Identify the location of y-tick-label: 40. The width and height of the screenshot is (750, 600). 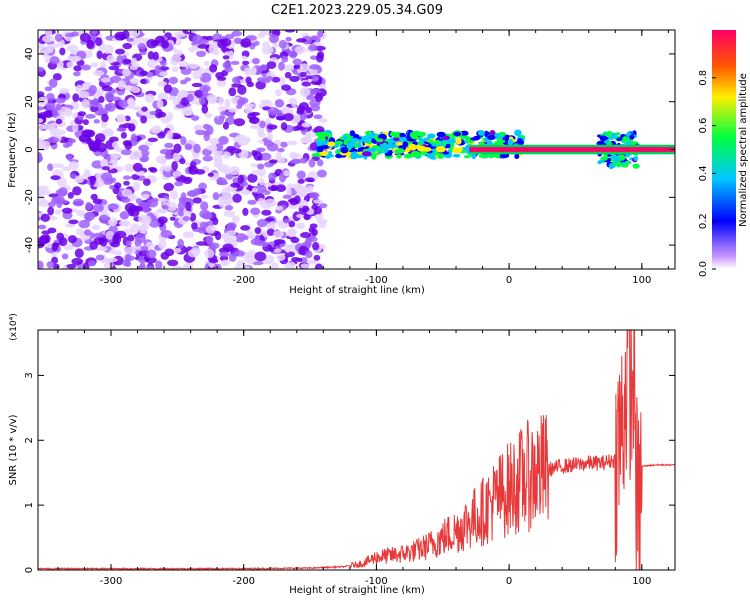
(29, 54).